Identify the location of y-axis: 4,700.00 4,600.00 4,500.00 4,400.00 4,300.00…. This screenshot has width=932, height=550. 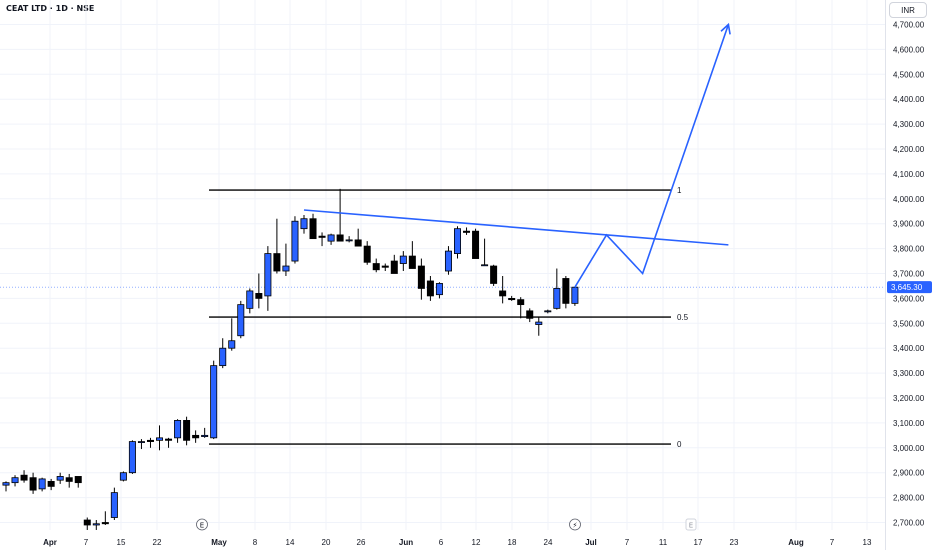
(909, 274).